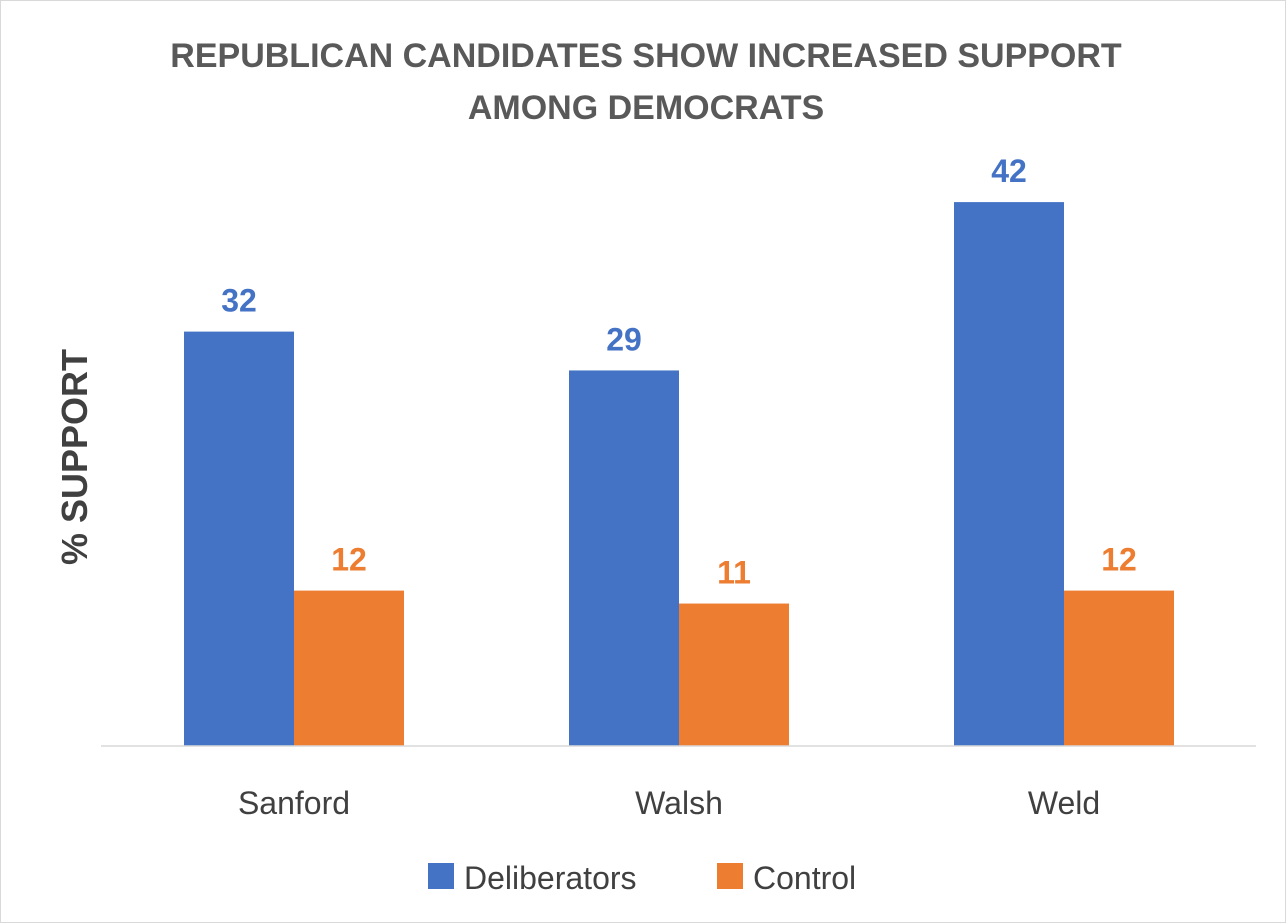  What do you see at coordinates (550, 878) in the screenshot?
I see `legend-label-deliberators: Deliberators` at bounding box center [550, 878].